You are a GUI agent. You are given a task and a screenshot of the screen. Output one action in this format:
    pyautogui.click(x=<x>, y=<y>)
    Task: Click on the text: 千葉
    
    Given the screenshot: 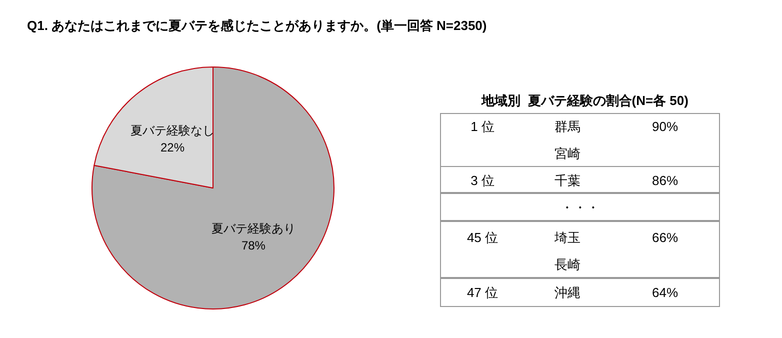 What is the action you would take?
    pyautogui.click(x=568, y=181)
    